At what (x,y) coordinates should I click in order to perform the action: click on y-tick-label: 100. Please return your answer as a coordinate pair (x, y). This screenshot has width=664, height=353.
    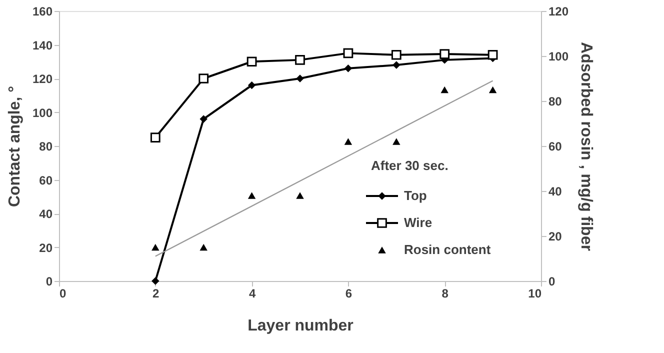
    Looking at the image, I should click on (42, 113).